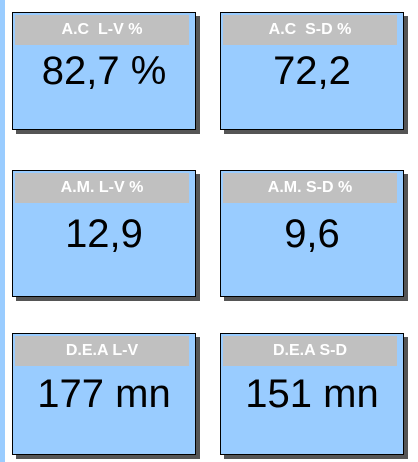 The image size is (418, 462). I want to click on kpi-value: 9,6, so click(312, 233).